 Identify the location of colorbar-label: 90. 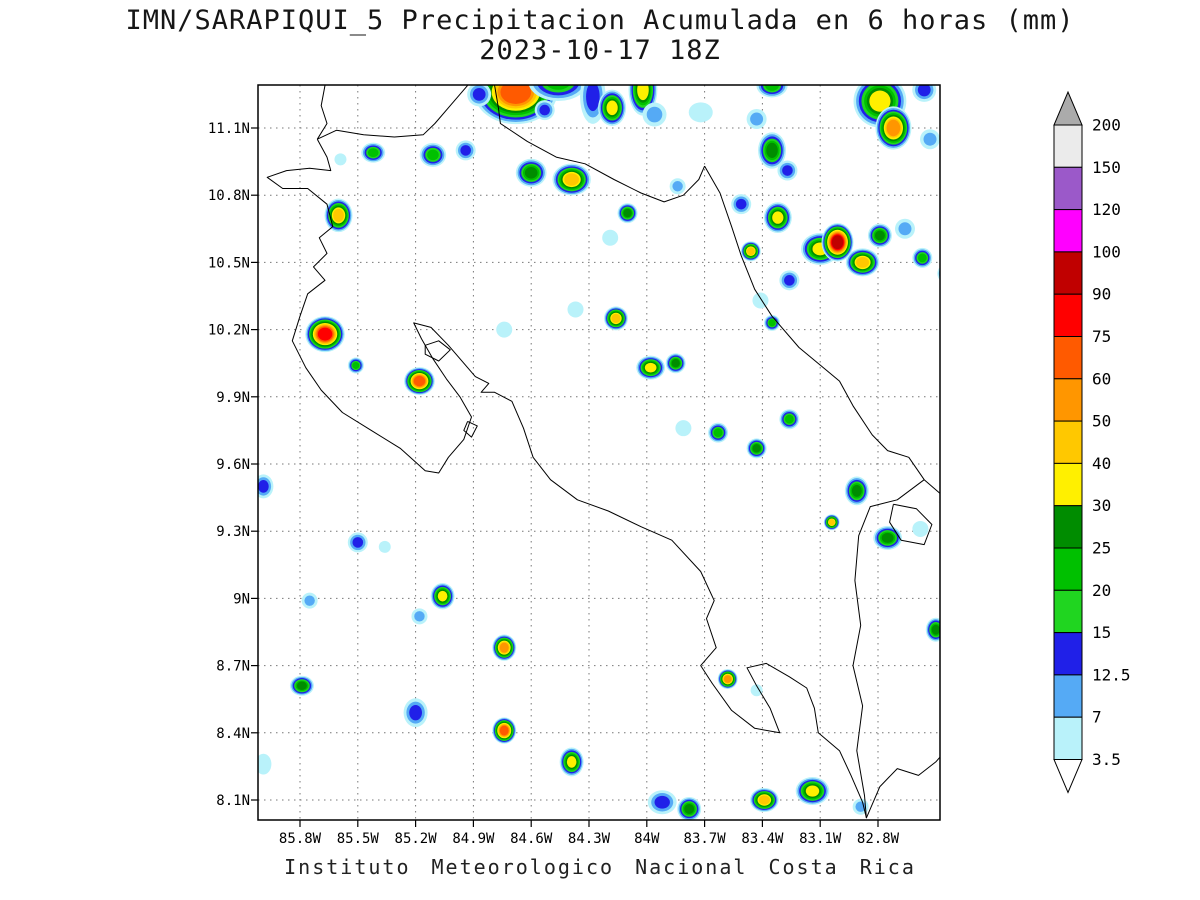
(1101, 294).